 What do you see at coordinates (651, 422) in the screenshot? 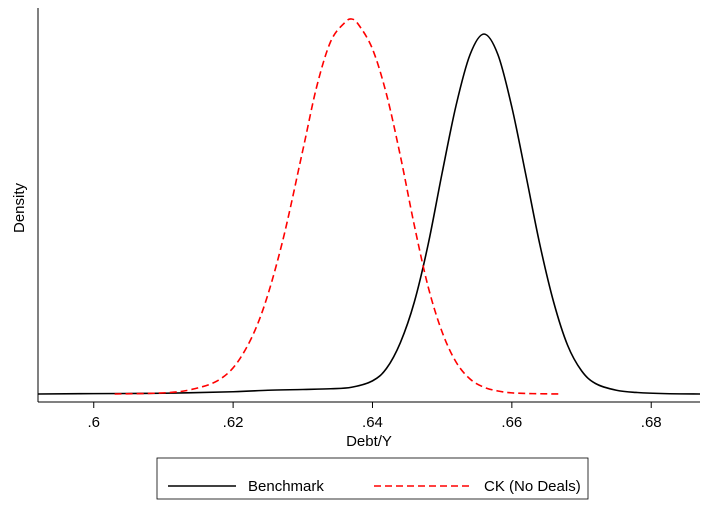
I see `x-tick-label: .68` at bounding box center [651, 422].